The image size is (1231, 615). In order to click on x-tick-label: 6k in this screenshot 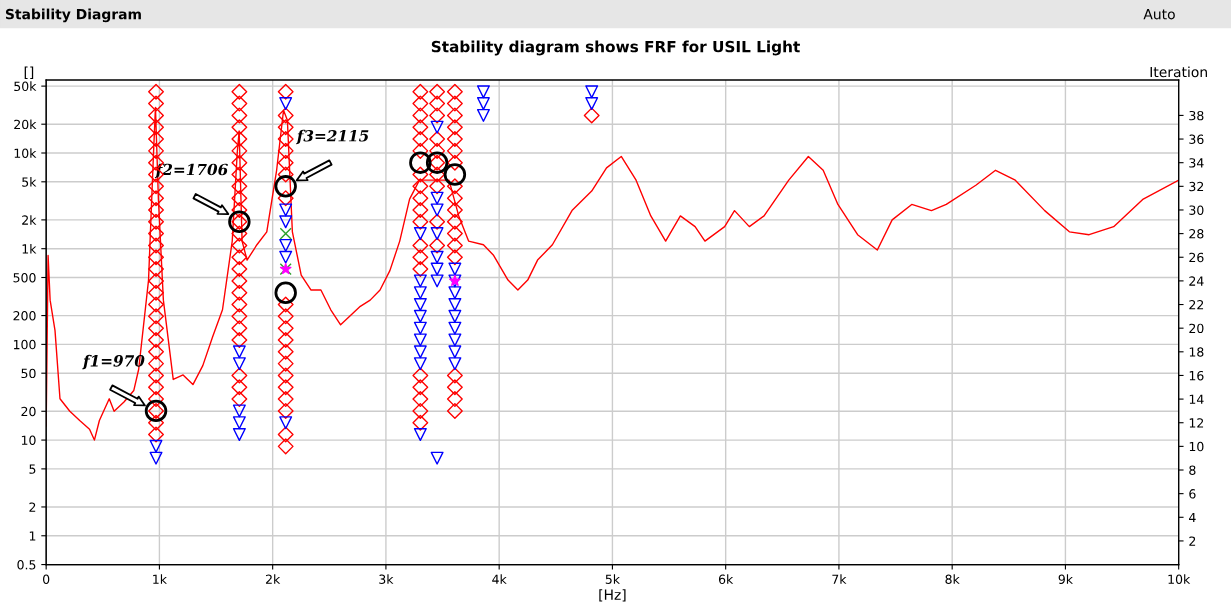, I will do `click(726, 579)`.